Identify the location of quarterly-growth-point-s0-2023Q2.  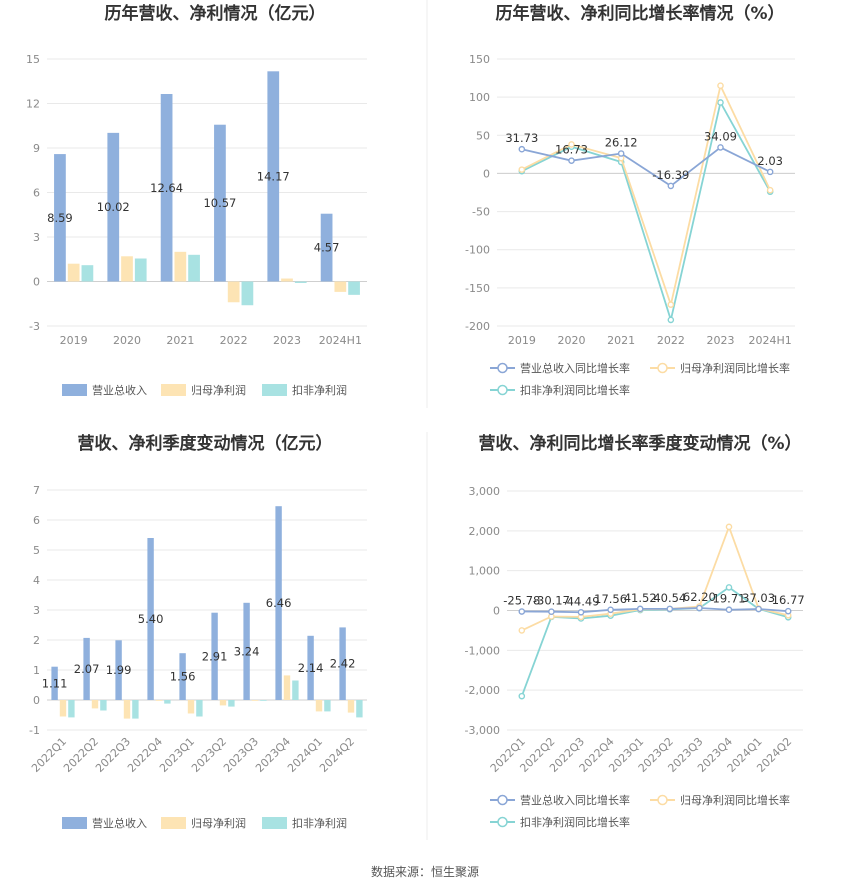
(670, 609).